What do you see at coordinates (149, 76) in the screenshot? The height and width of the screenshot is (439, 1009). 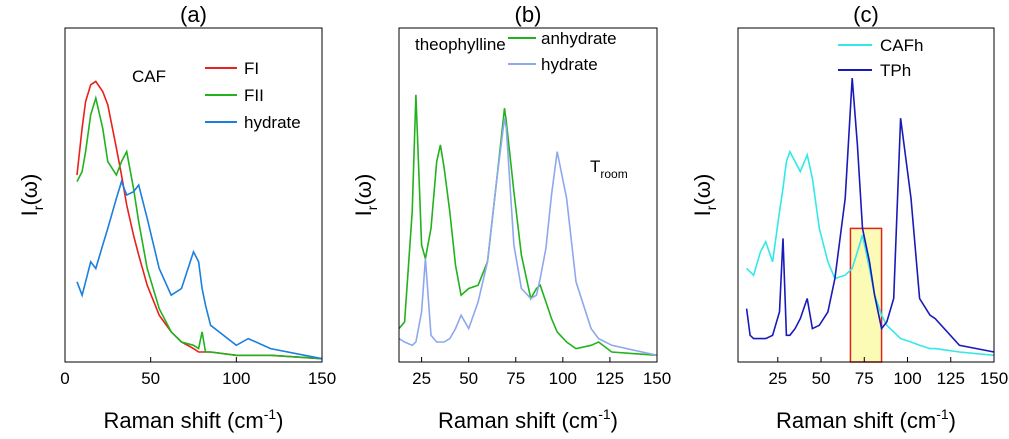 I see `annotation: CAF` at bounding box center [149, 76].